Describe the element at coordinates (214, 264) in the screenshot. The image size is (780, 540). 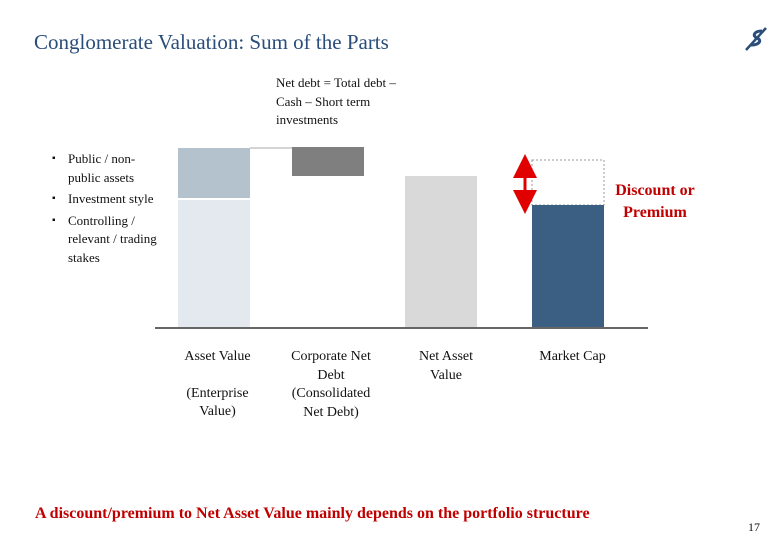
I see `asset-value-bar-lower` at that location.